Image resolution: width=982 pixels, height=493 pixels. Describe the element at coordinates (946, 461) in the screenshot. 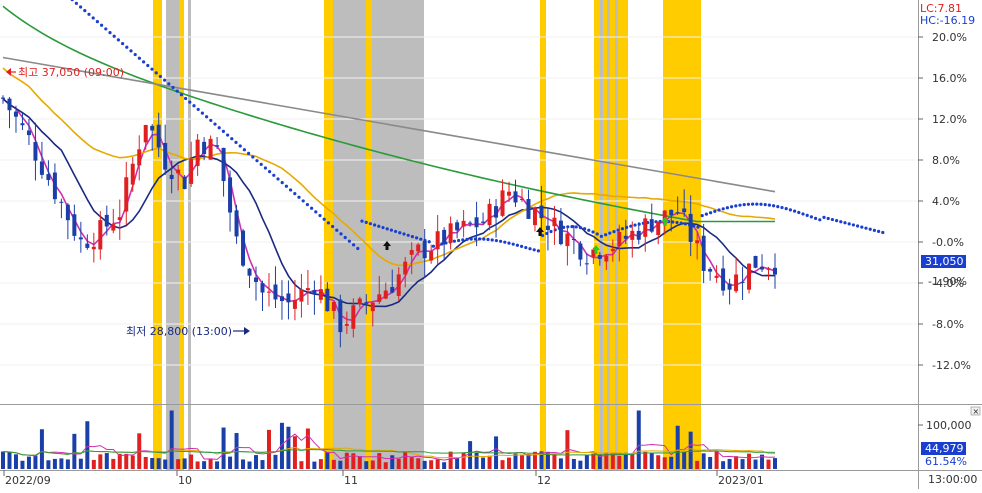

I see `volume-percent-label: 61.54%` at that location.